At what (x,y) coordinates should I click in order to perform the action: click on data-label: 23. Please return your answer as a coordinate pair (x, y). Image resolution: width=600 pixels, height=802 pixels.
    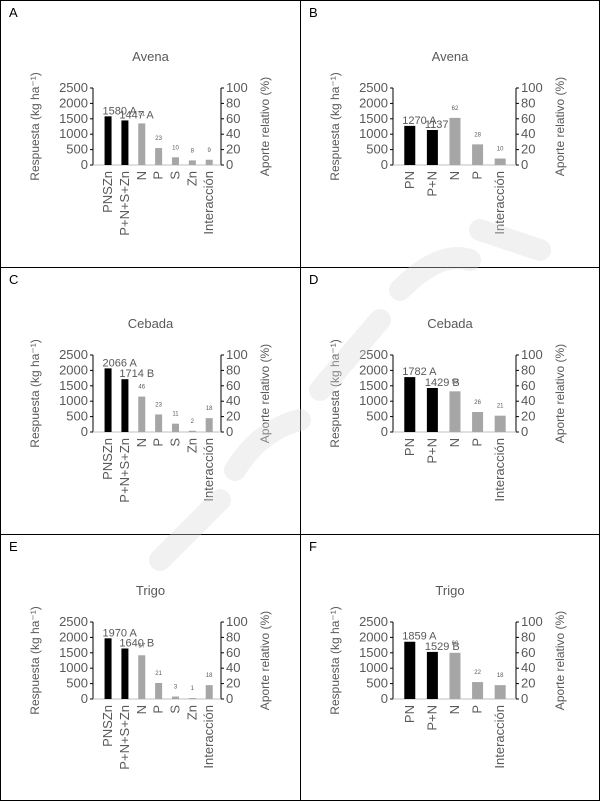
    Looking at the image, I should click on (158, 139).